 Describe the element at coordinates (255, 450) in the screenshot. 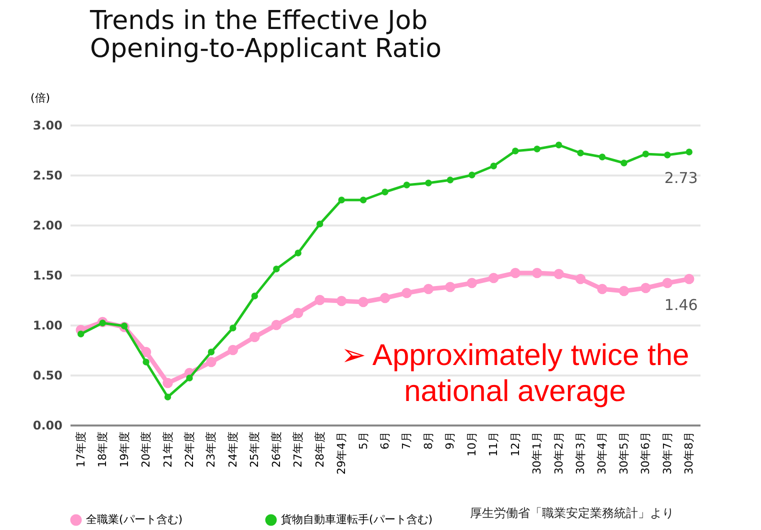

I see `x-tick-label: 25年度` at that location.